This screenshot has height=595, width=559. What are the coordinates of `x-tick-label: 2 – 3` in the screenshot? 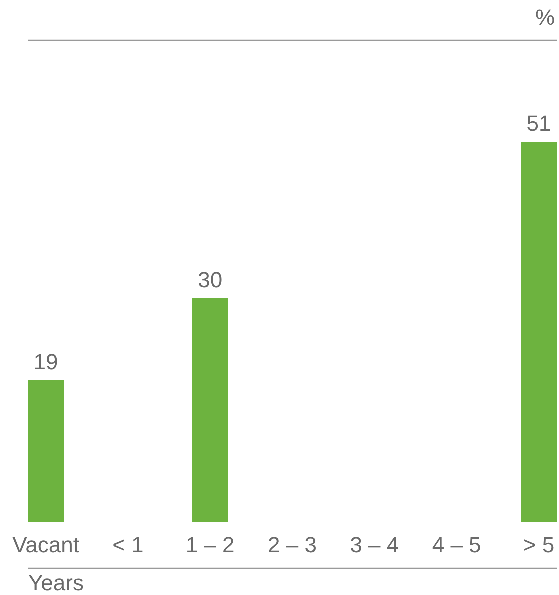 It's located at (292, 545).